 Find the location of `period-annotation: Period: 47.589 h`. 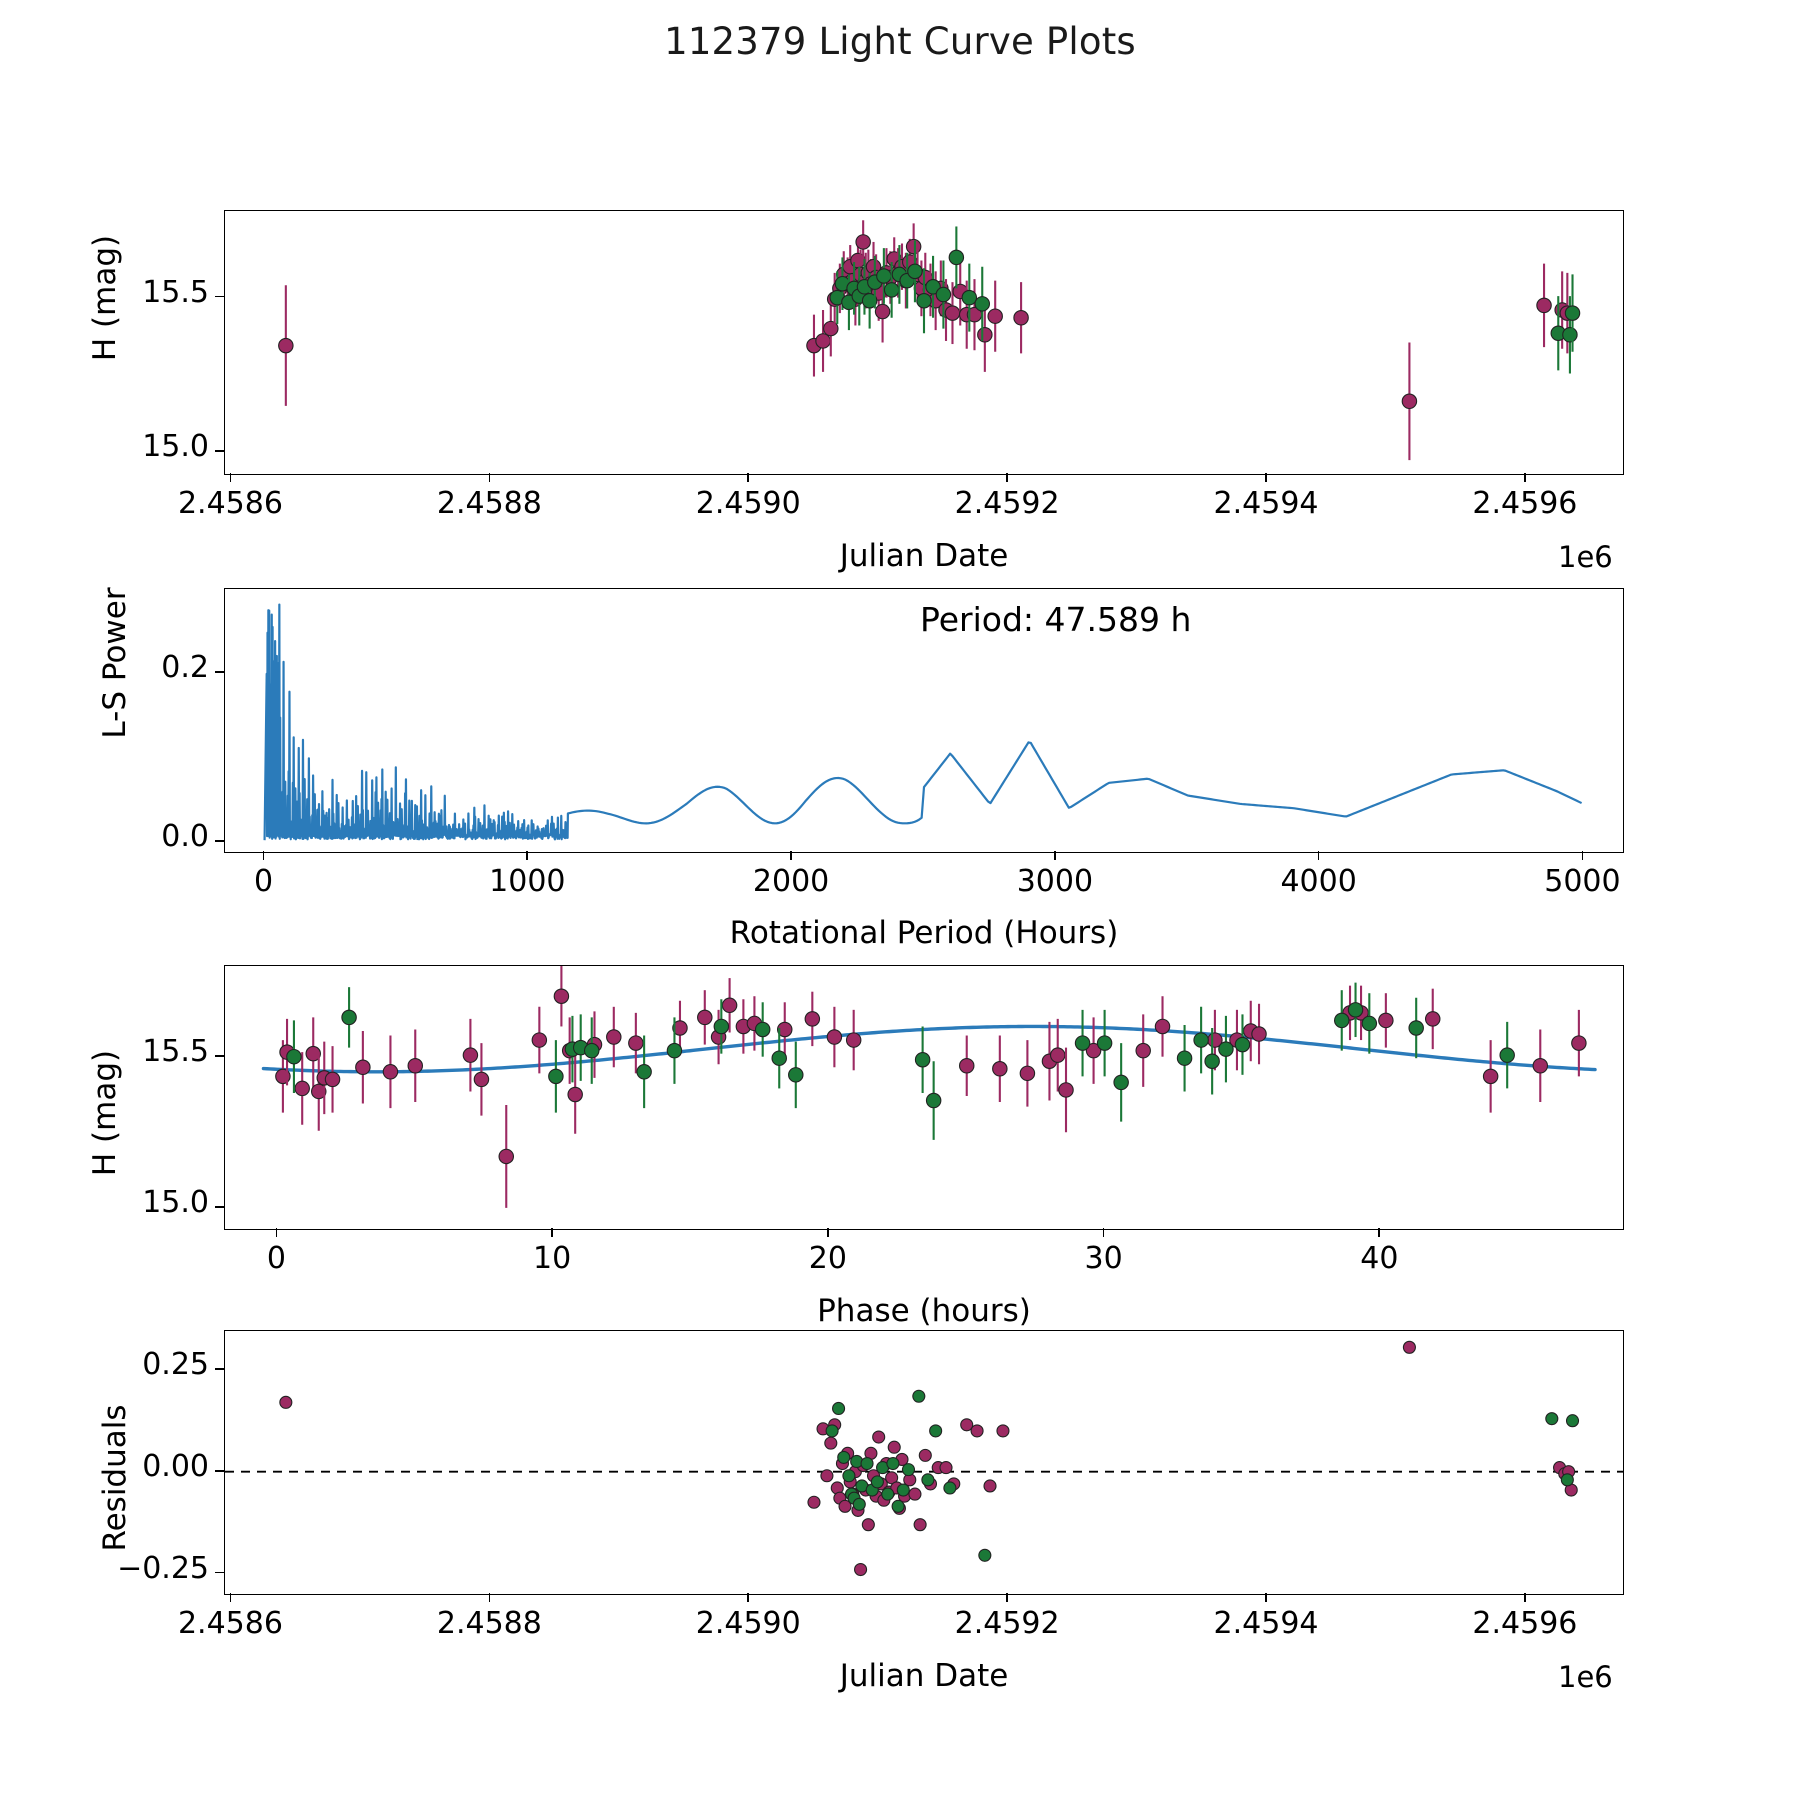

period-annotation: Period: 47.589 h is located at coordinates (1056, 619).